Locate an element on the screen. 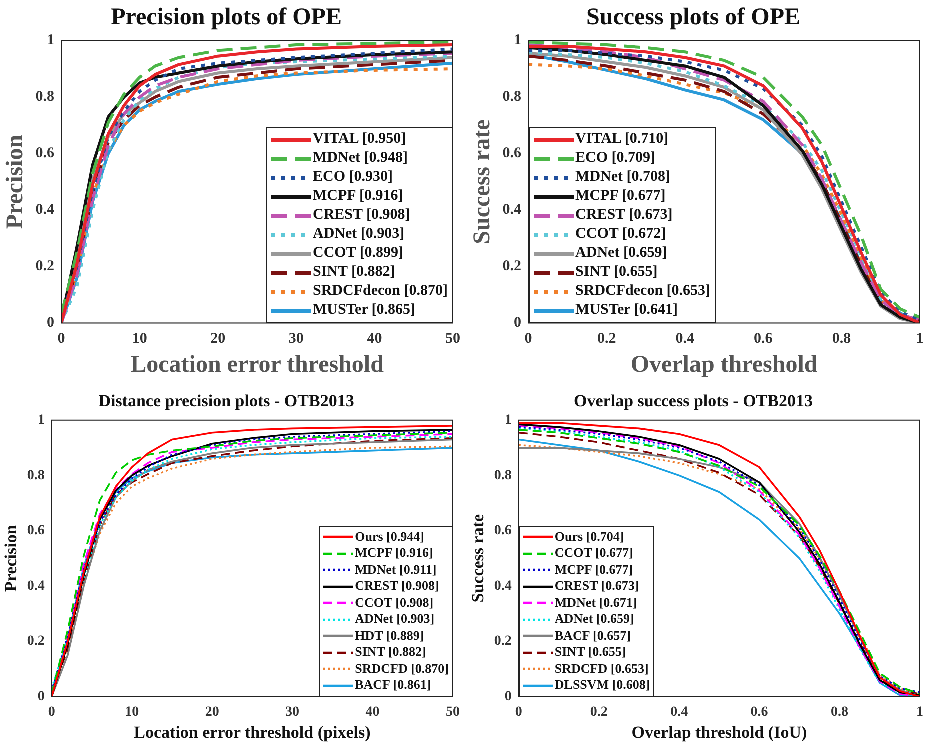  legend-label: MDNet [0.948] is located at coordinates (360, 158).